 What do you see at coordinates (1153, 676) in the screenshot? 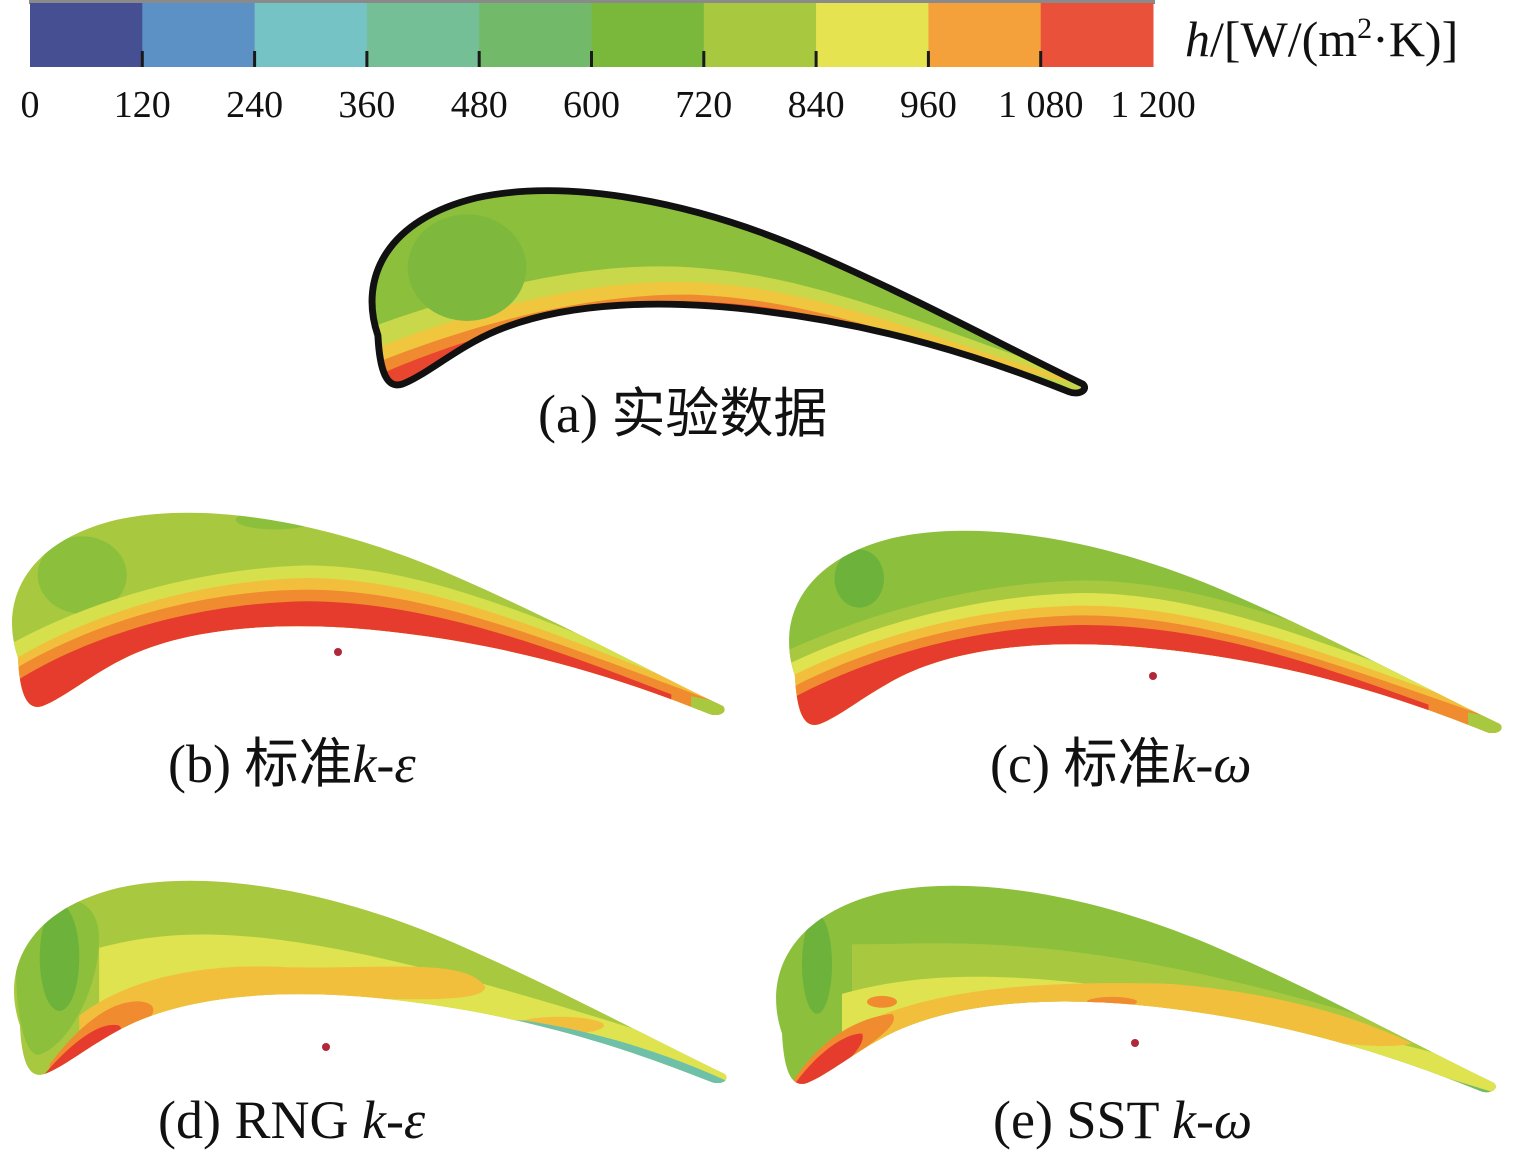
I see `probe-dot-c` at bounding box center [1153, 676].